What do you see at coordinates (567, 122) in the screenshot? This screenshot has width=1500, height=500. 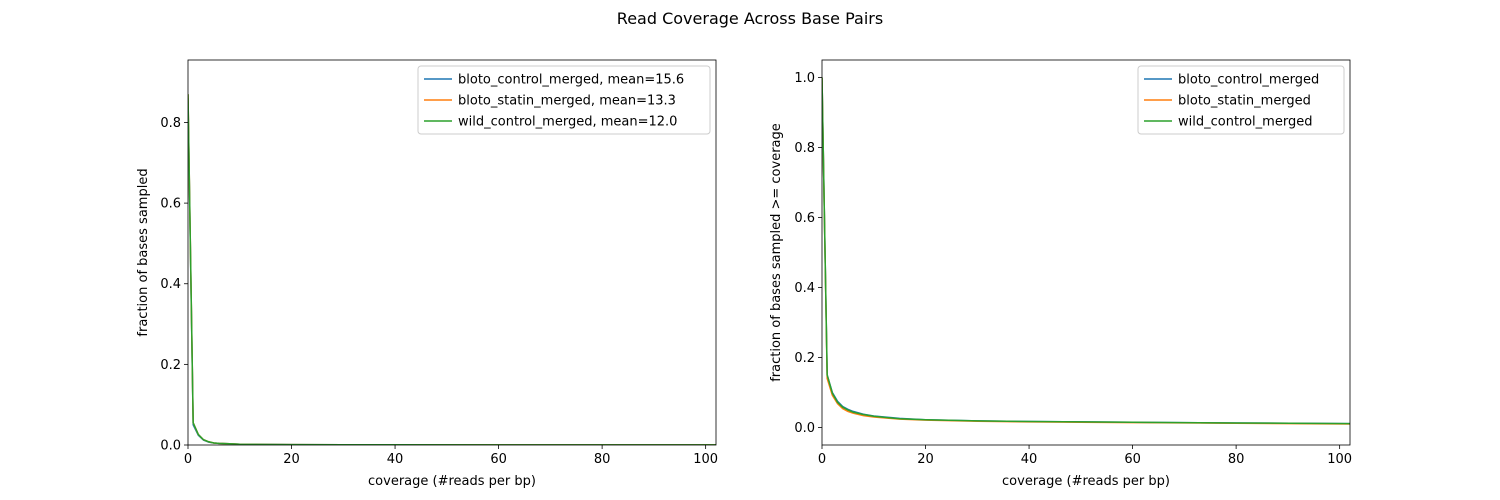 I see `legend-label: wild_control_merged, mean=12.0` at bounding box center [567, 122].